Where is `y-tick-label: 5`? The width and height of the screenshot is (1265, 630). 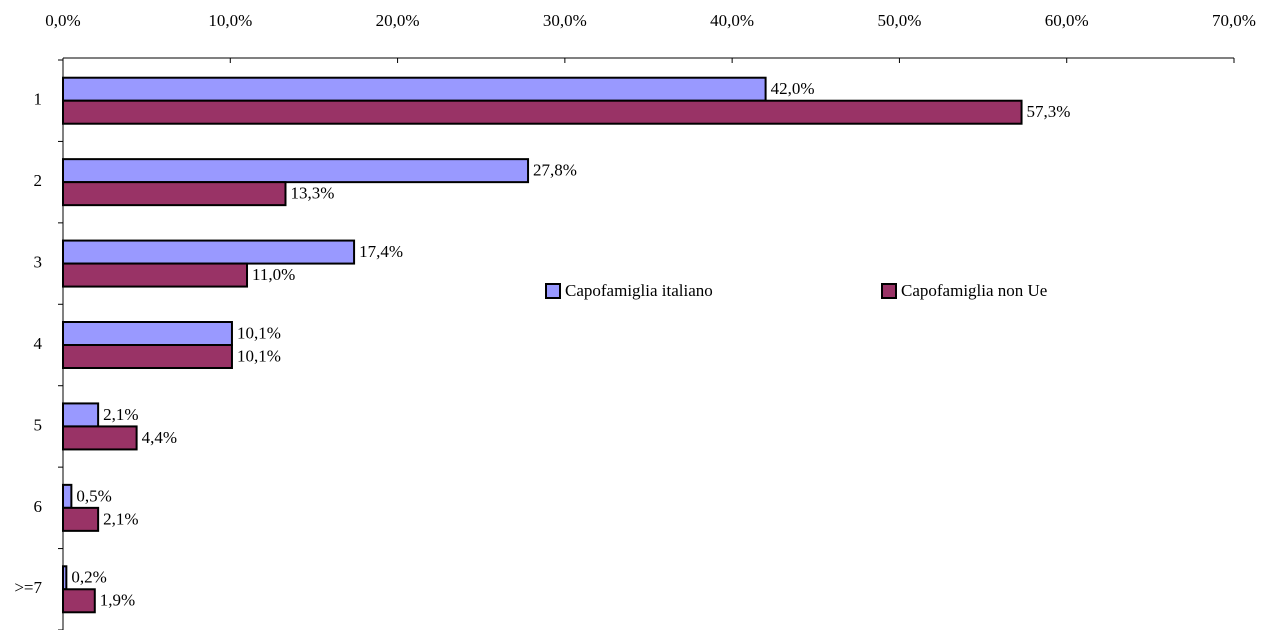
y-tick-label: 5 is located at coordinates (38, 424).